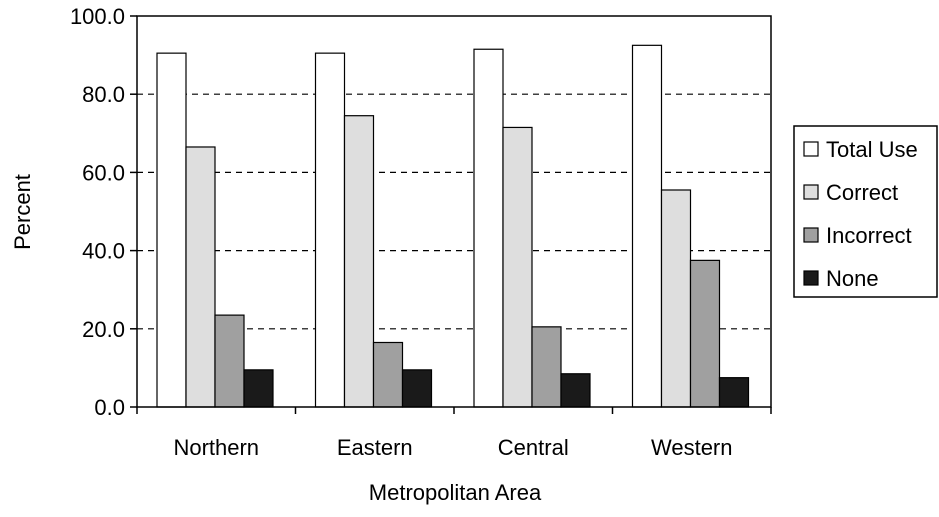 This screenshot has height=517, width=939. I want to click on x-tick-label: Eastern, so click(375, 447).